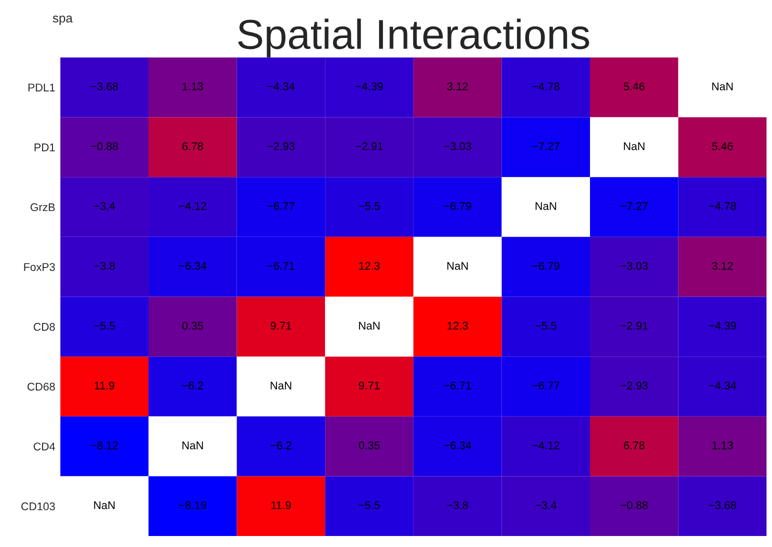  I want to click on y-tick-label: GrzB, so click(42, 207).